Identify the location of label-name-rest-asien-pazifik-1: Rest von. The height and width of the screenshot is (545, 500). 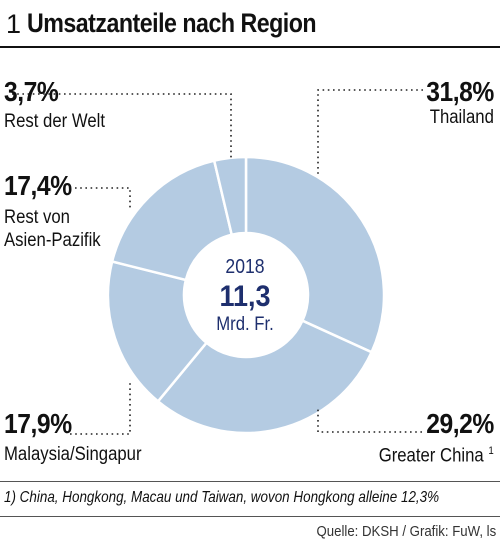
(37, 217).